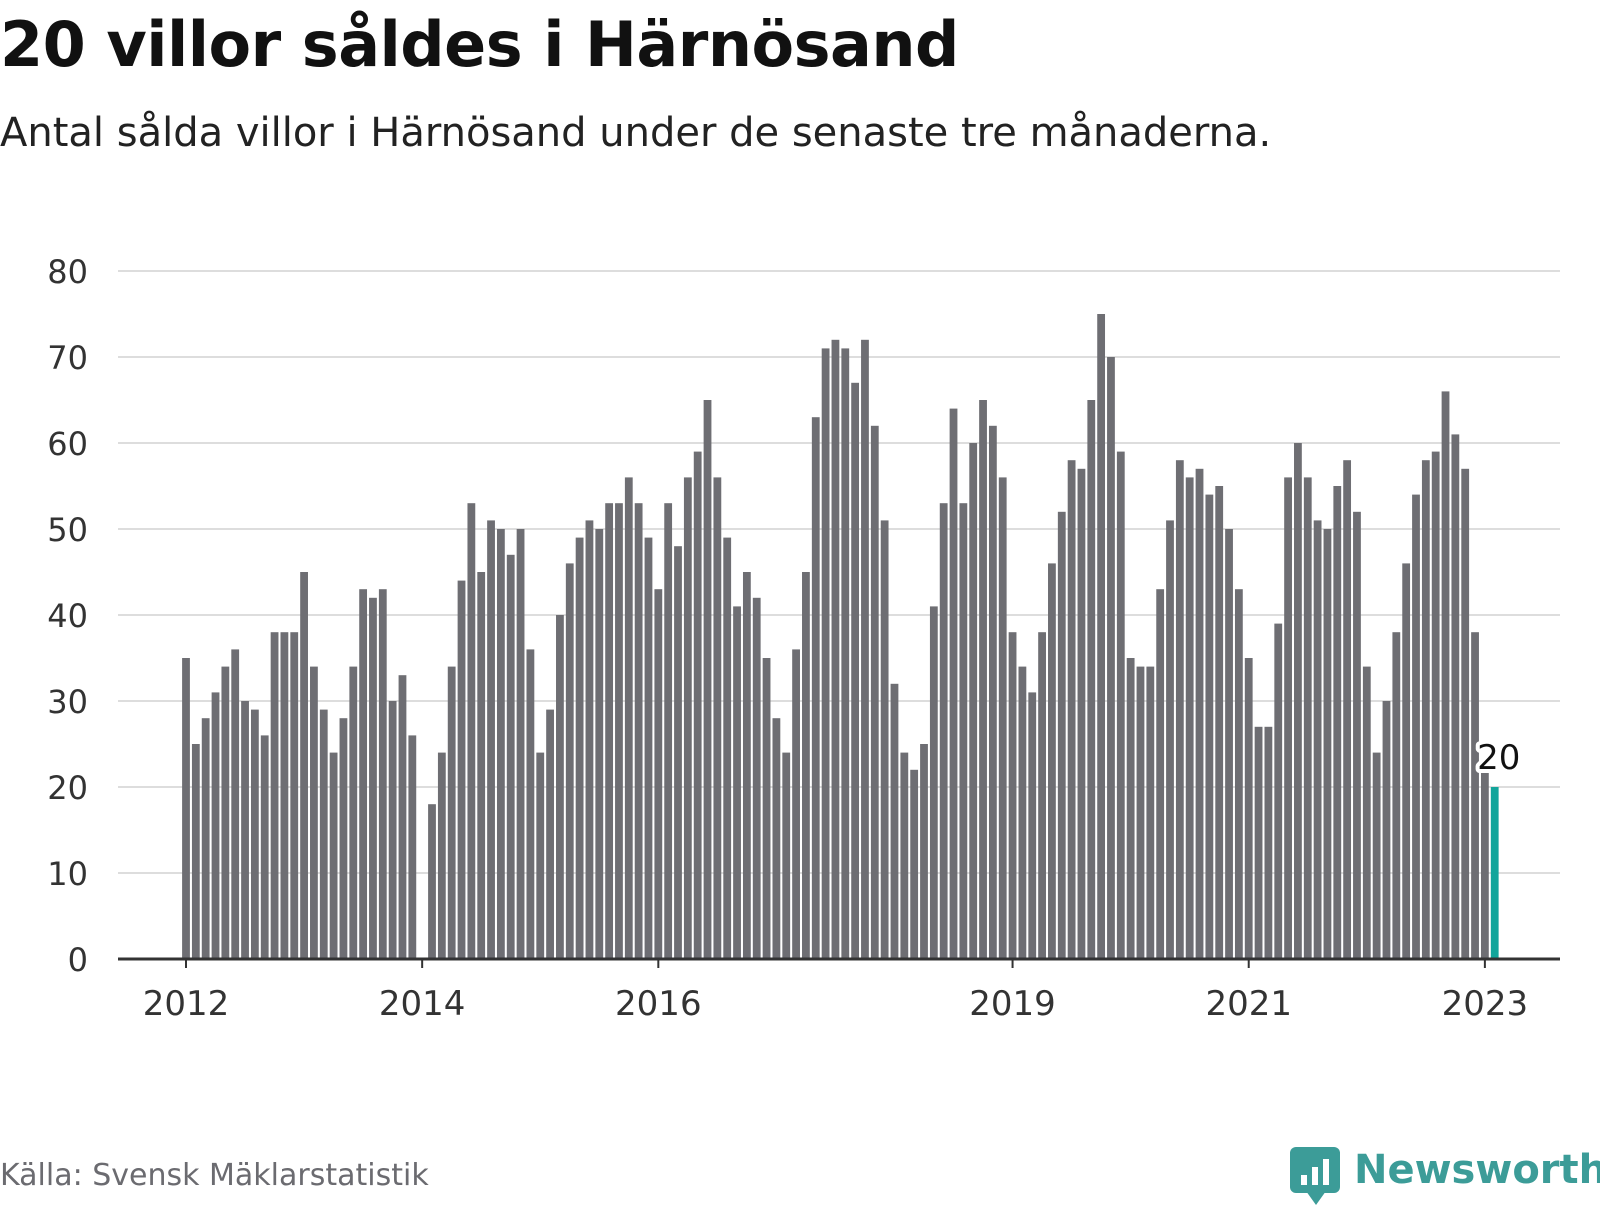 The image size is (1600, 1205). I want to click on x-tick-label: 2019, so click(1012, 1004).